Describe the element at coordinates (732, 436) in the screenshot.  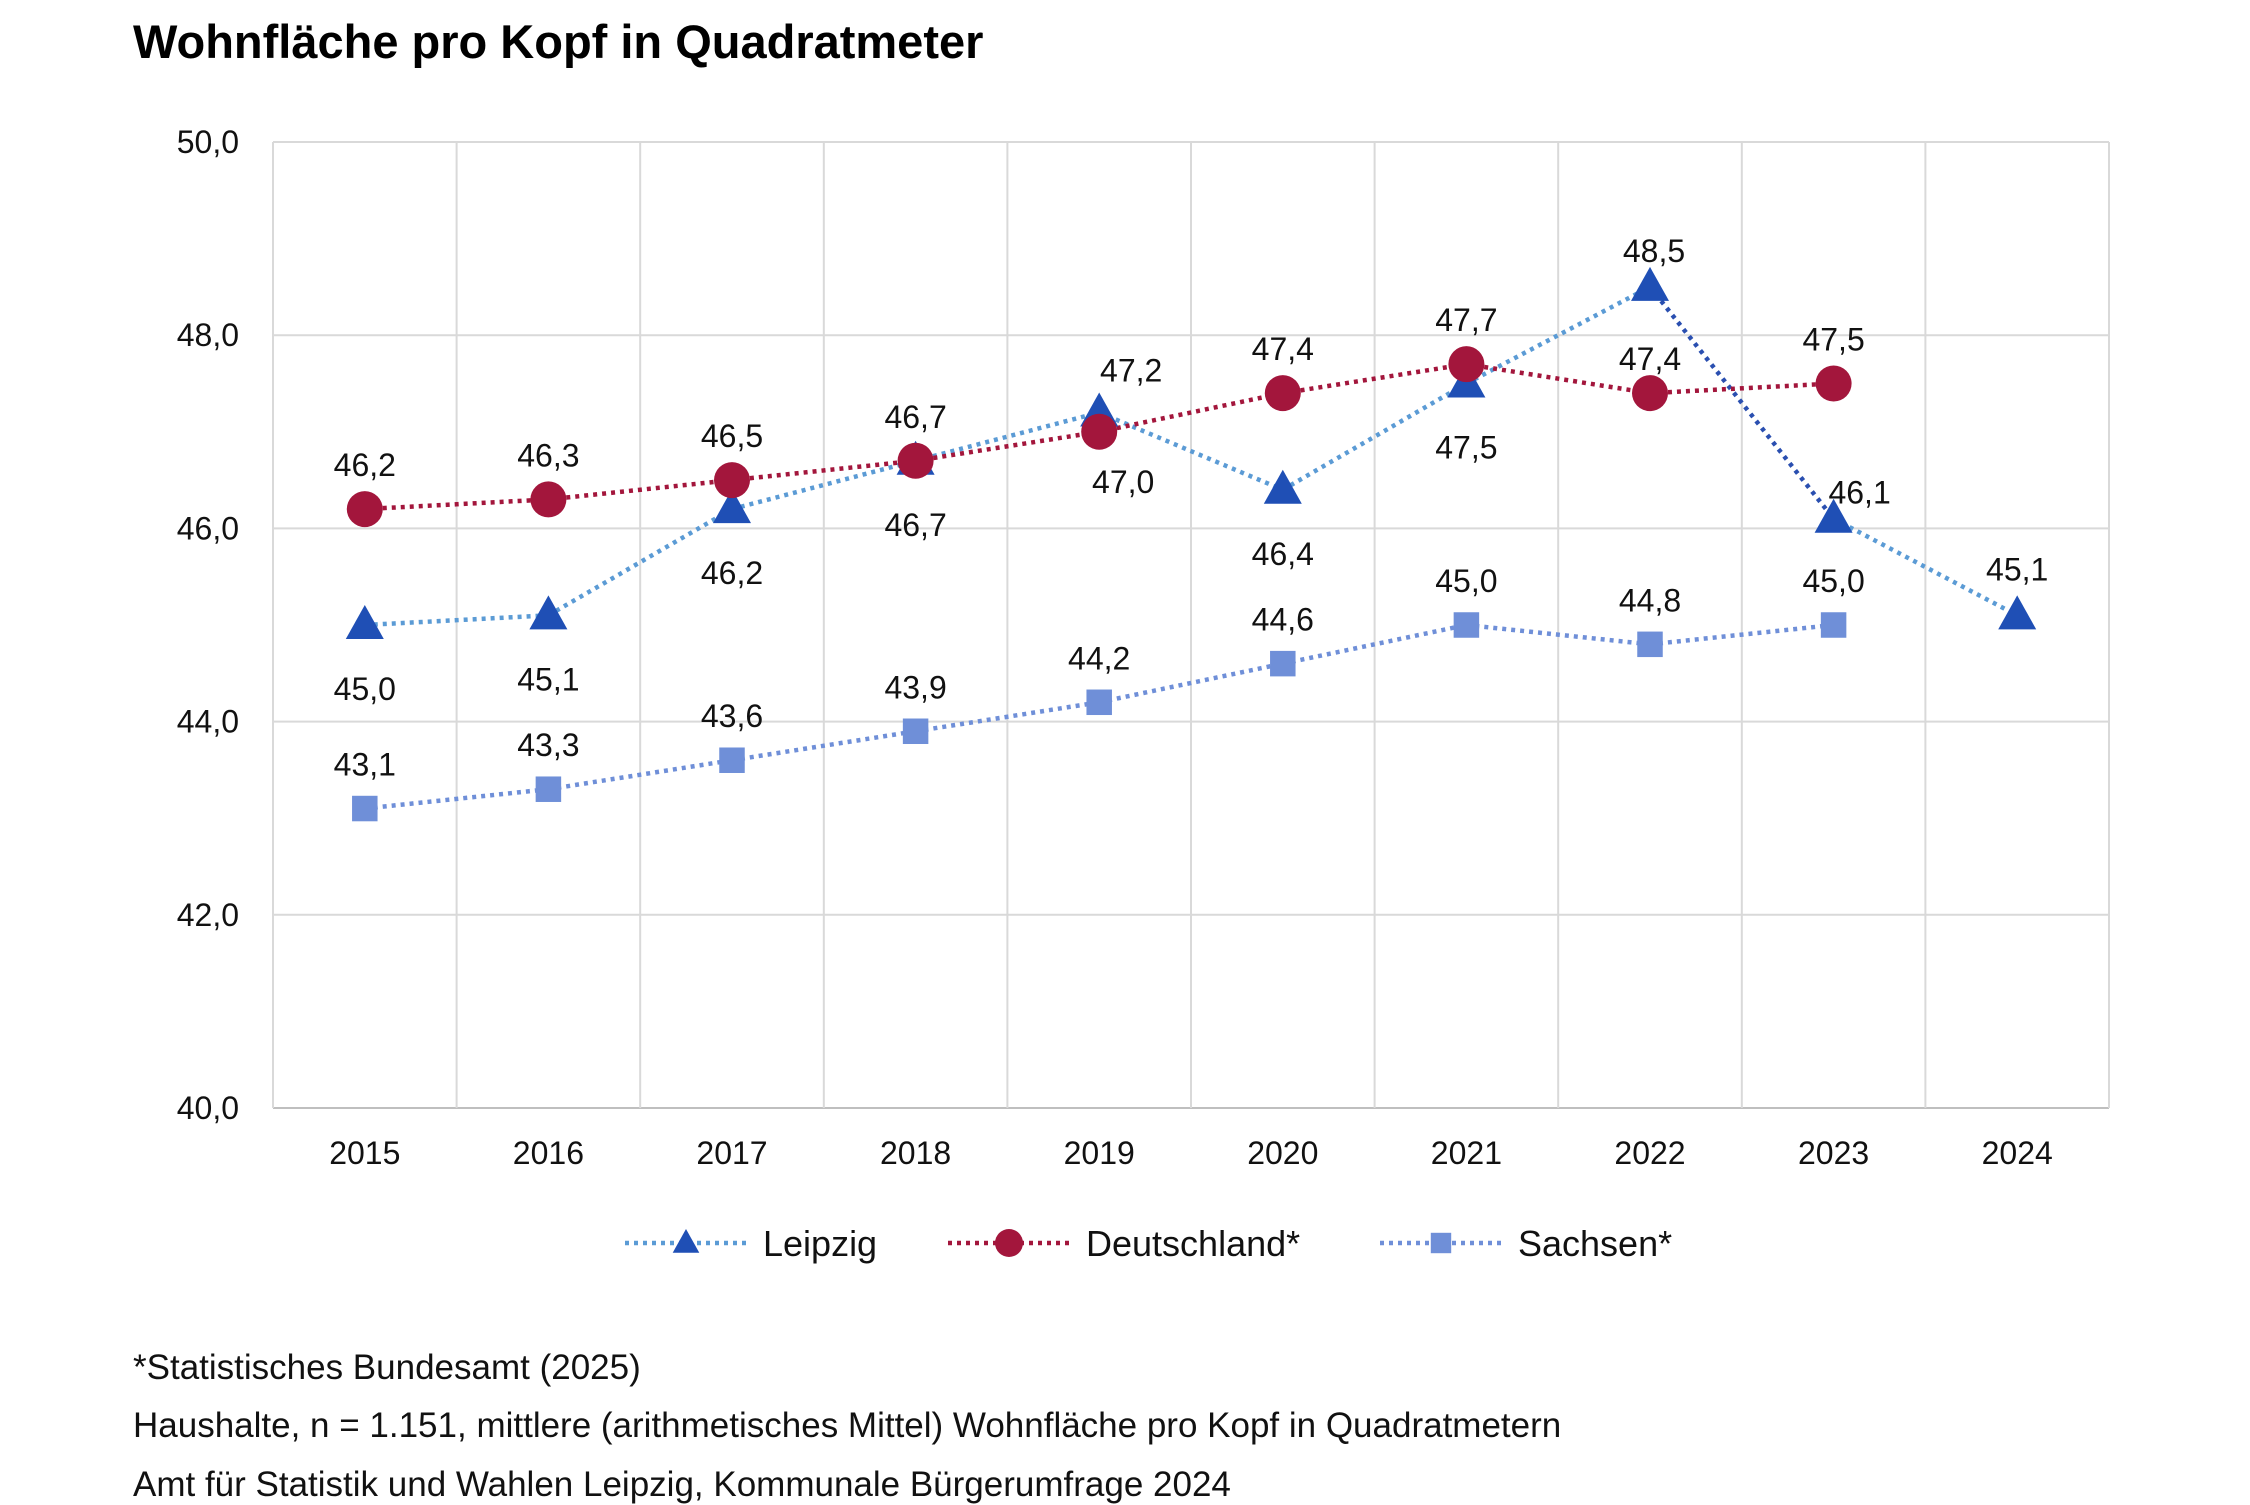
I see `data-label-deutschland: 46,5` at that location.